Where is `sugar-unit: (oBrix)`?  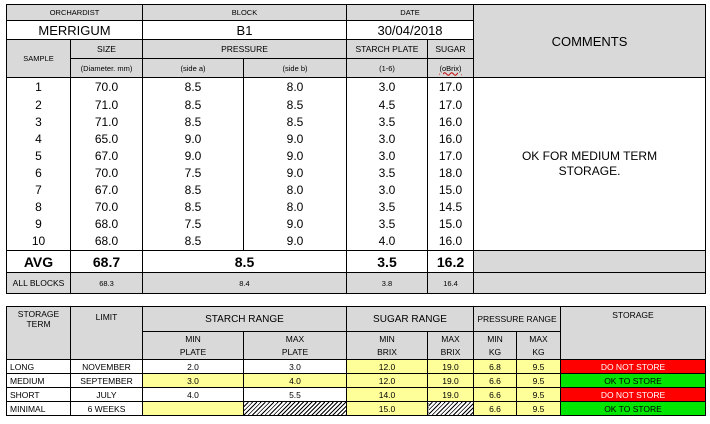
sugar-unit: (oBrix) is located at coordinates (450, 68).